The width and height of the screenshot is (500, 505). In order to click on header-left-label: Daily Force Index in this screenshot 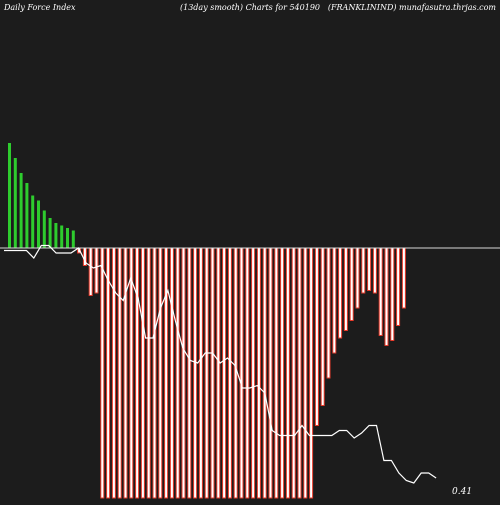, I will do `click(39, 7)`.